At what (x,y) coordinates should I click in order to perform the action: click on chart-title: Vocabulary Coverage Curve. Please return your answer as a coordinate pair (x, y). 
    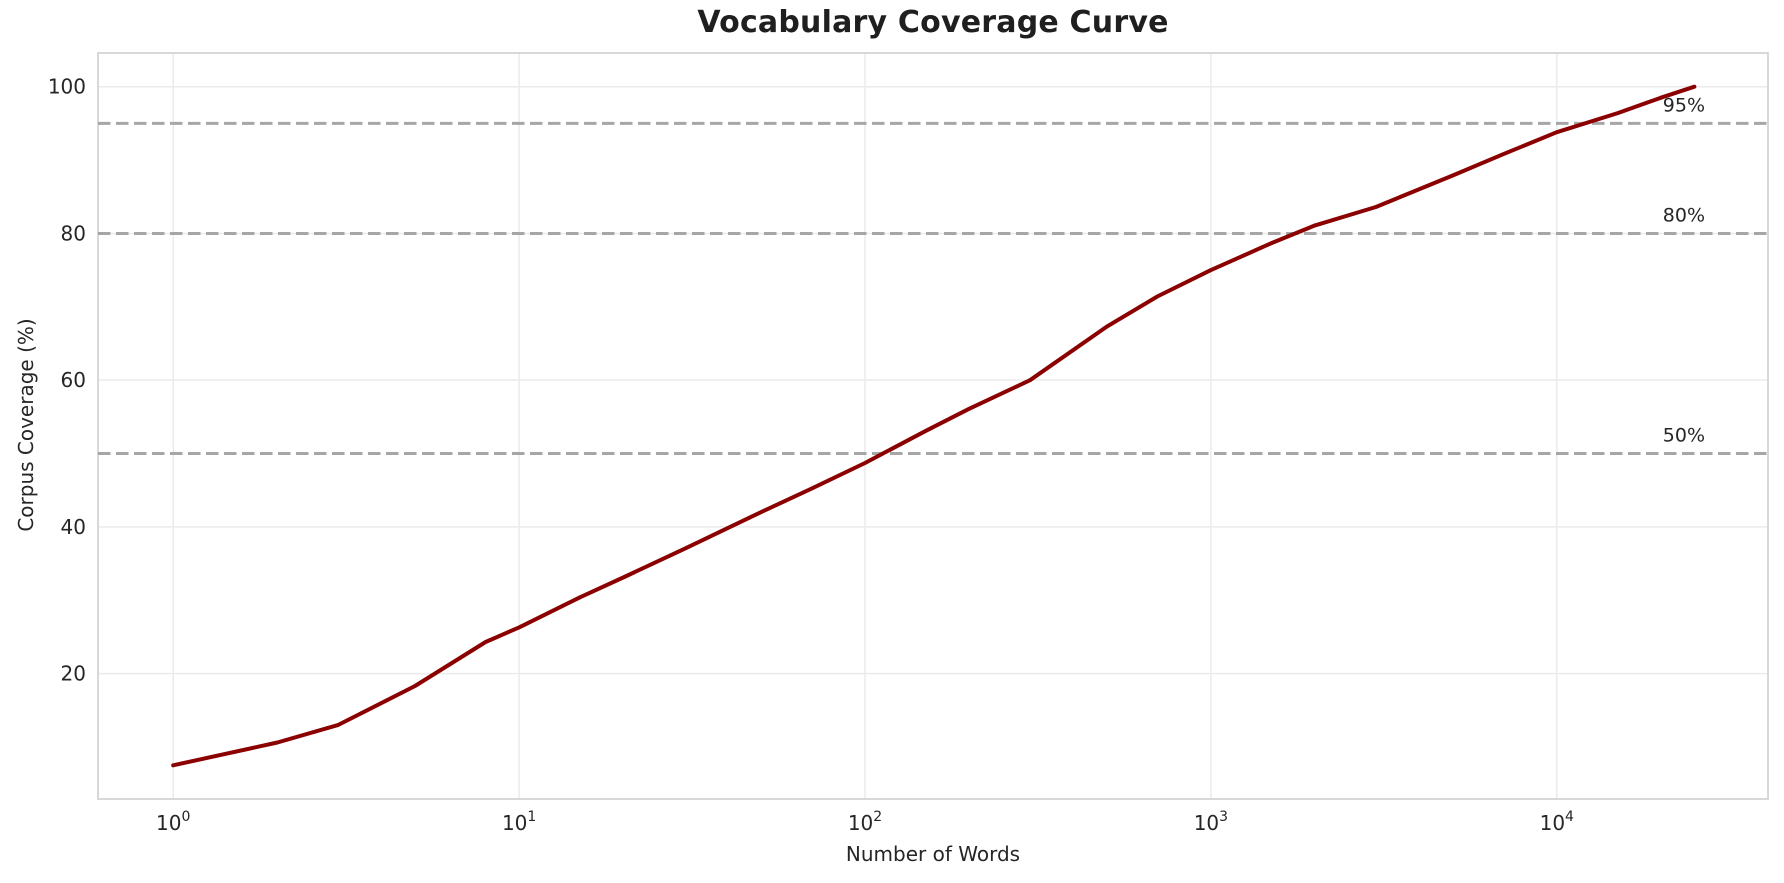
    Looking at the image, I should click on (933, 22).